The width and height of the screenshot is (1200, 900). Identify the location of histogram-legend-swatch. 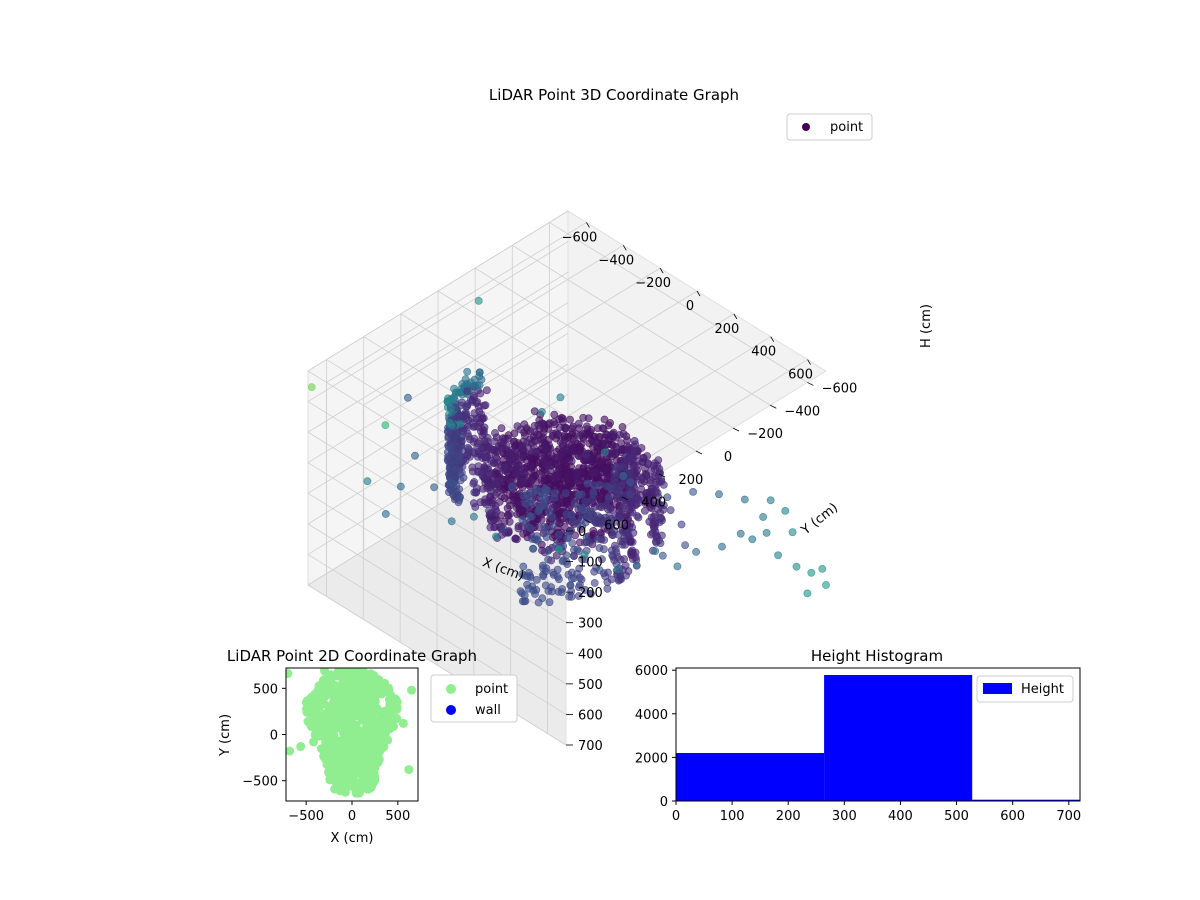
(997, 688).